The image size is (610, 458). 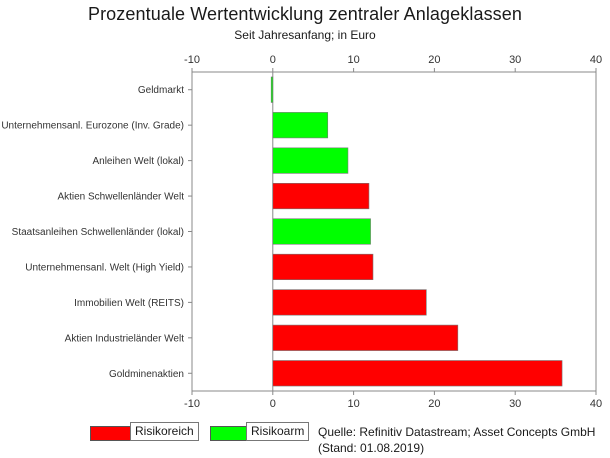 What do you see at coordinates (138, 161) in the screenshot?
I see `category-label: Anleihen Welt (lokal)` at bounding box center [138, 161].